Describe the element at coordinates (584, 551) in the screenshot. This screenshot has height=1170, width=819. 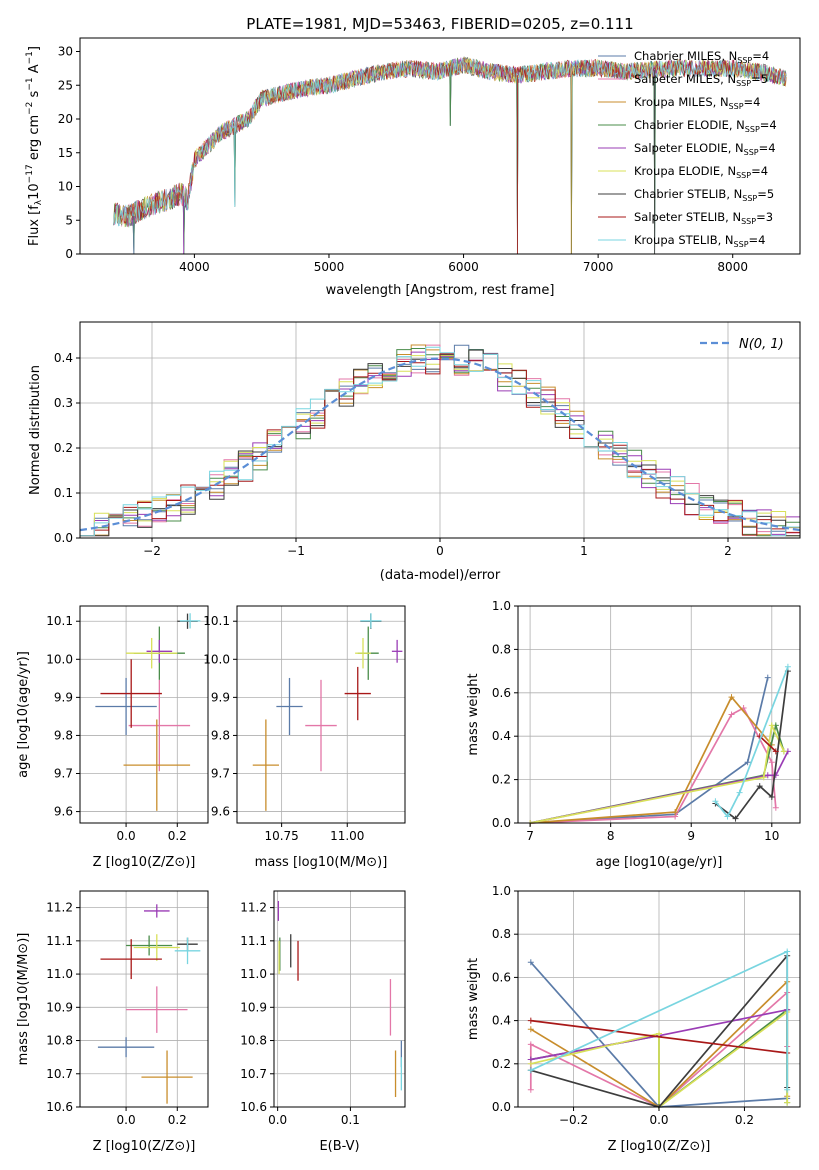
I see `x-tick-label: 1` at that location.